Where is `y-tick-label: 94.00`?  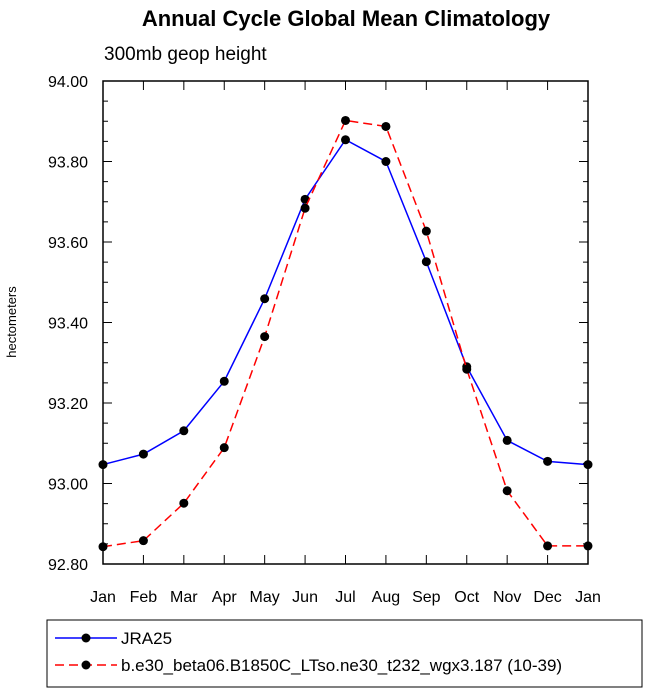
y-tick-label: 94.00 is located at coordinates (68, 82).